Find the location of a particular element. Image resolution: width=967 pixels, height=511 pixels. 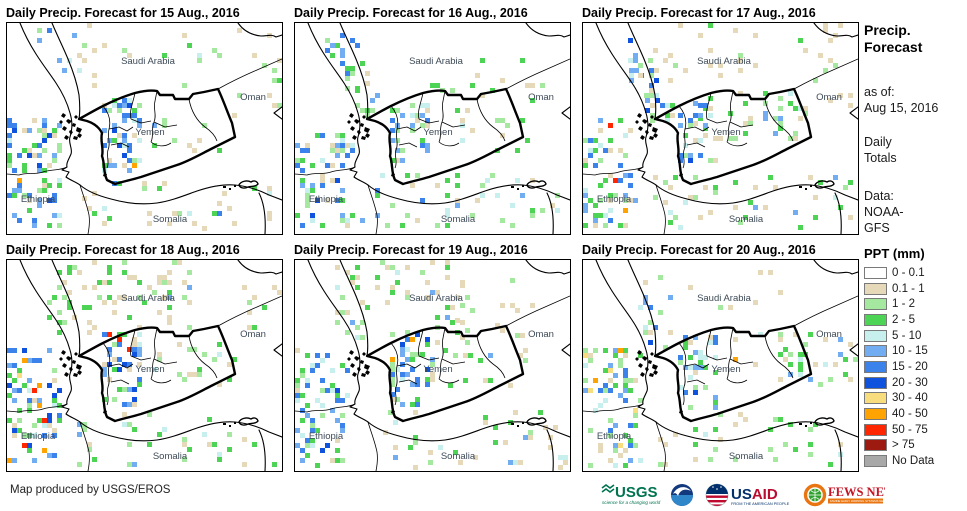

forecast-panel-17-aug: Daily Precip. Forecast for 17 Aug., 2016 is located at coordinates (720, 119).